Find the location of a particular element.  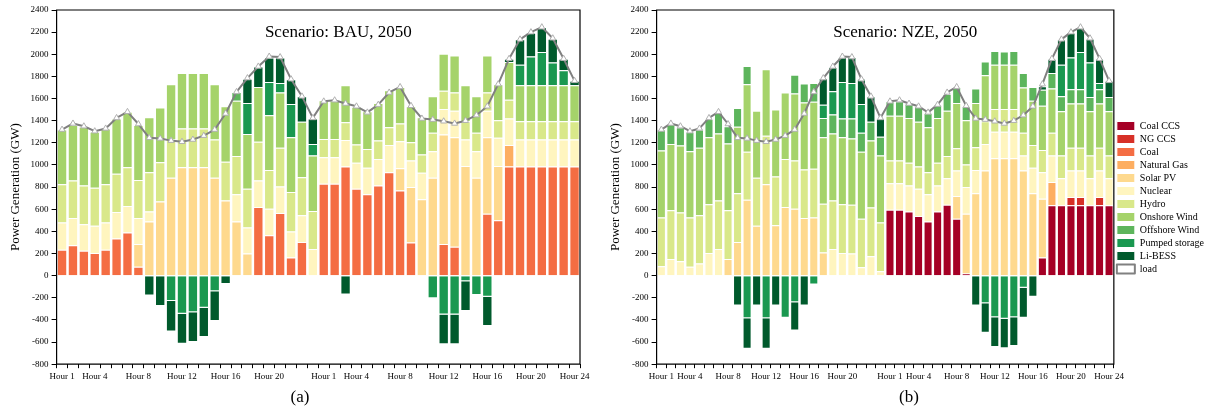

legend-label: Pumped storage is located at coordinates (1172, 242).